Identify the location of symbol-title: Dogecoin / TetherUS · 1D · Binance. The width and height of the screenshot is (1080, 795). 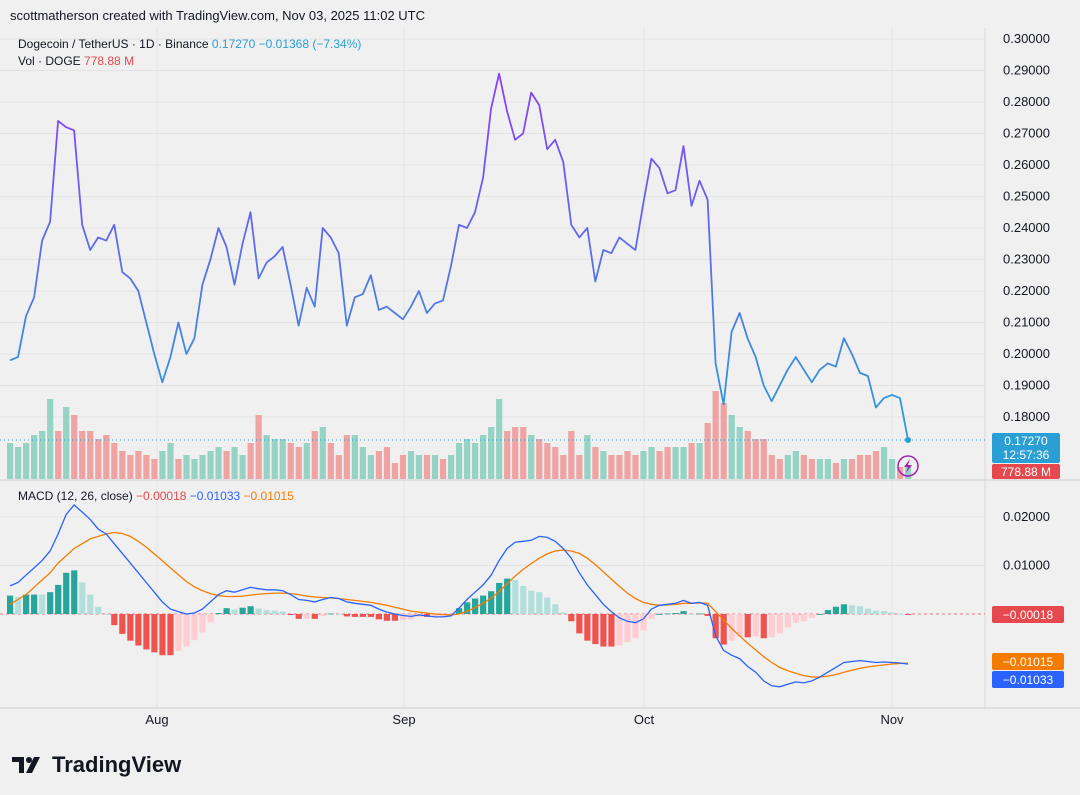
(113, 44).